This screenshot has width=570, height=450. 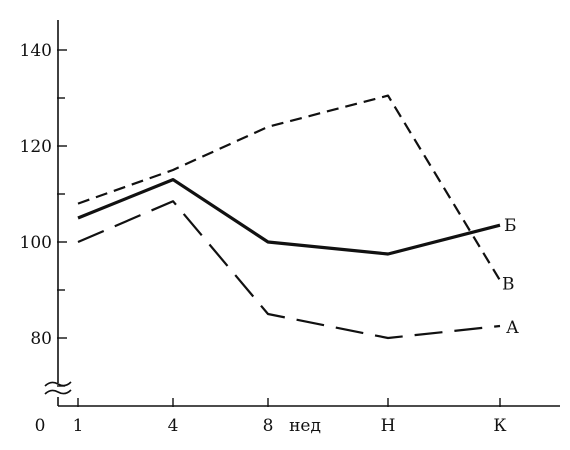 I want to click on x-tick-label: Н, so click(x=388, y=426).